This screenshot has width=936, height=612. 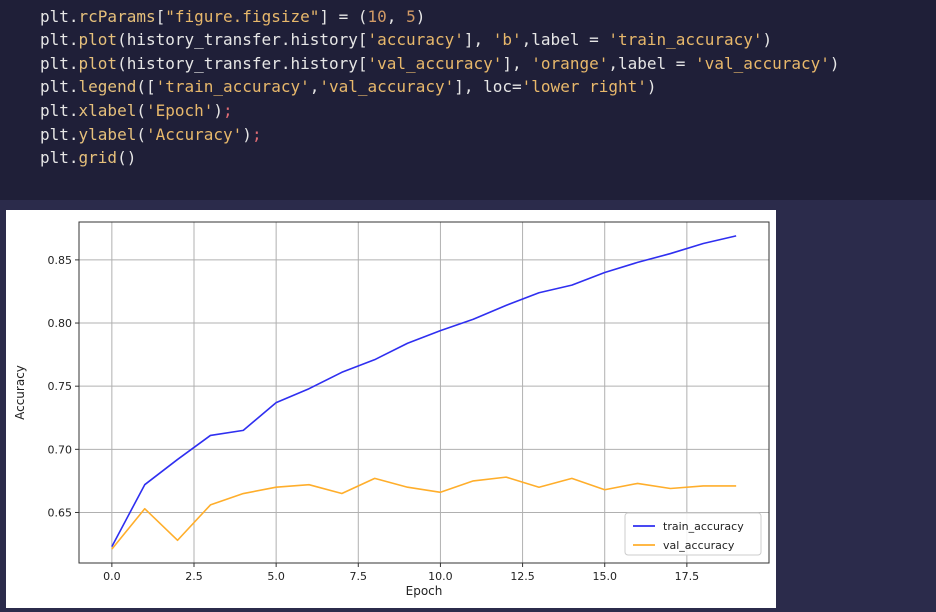 I want to click on y-axis-label: Accuracy, so click(x=20, y=392).